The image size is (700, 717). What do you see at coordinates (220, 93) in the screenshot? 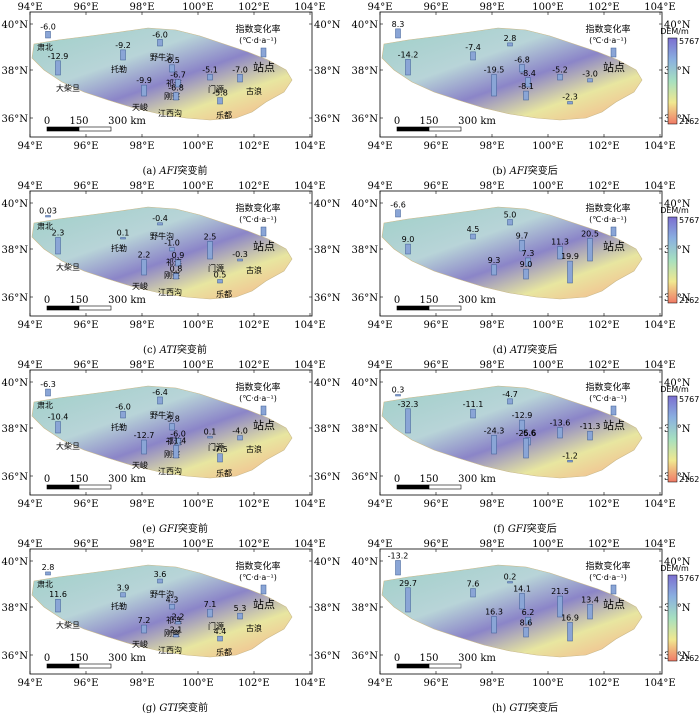
I see `station-value: -5.8` at bounding box center [220, 93].